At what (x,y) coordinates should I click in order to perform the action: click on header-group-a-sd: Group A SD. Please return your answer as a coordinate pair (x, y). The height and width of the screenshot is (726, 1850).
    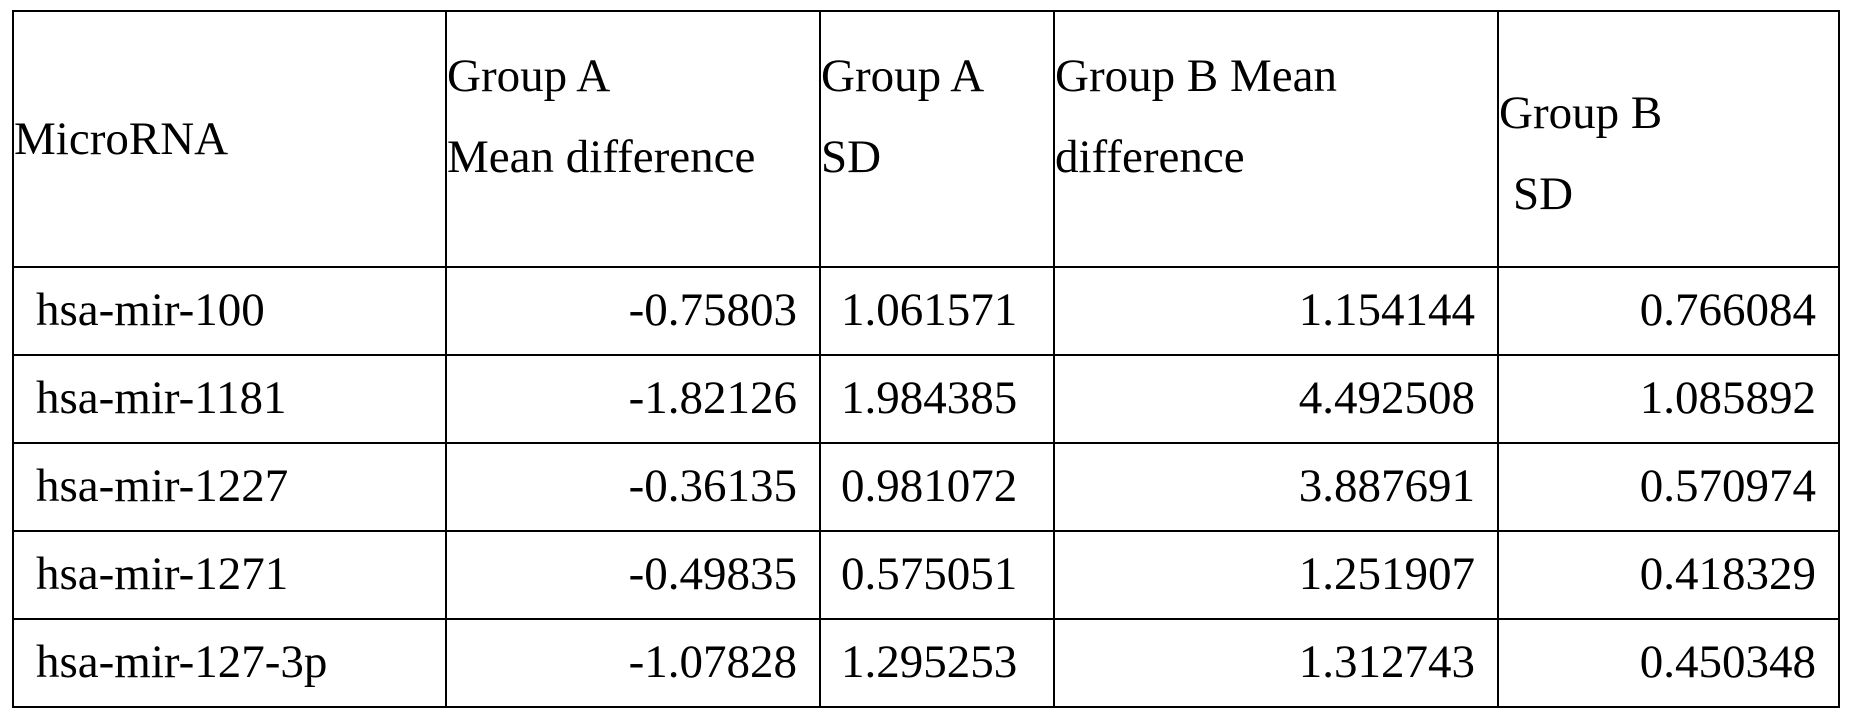
    Looking at the image, I should click on (937, 139).